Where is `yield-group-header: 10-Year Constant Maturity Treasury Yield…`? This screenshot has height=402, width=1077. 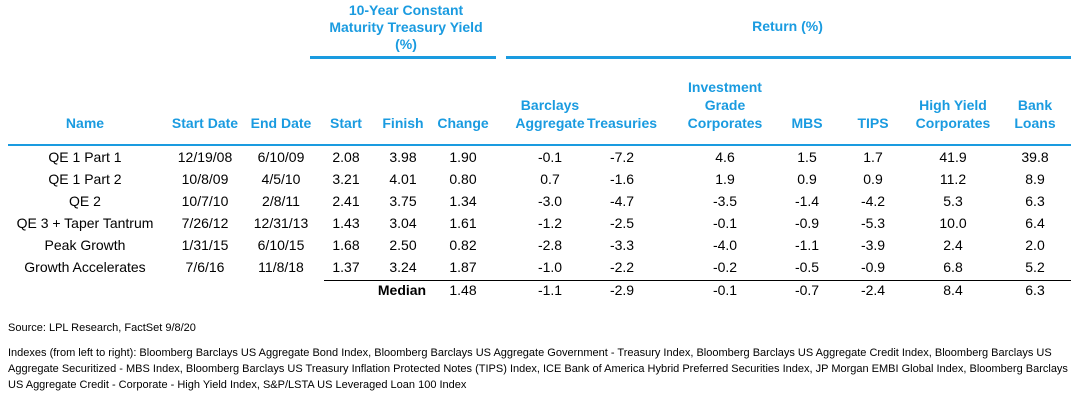 yield-group-header: 10-Year Constant Maturity Treasury Yield… is located at coordinates (406, 27).